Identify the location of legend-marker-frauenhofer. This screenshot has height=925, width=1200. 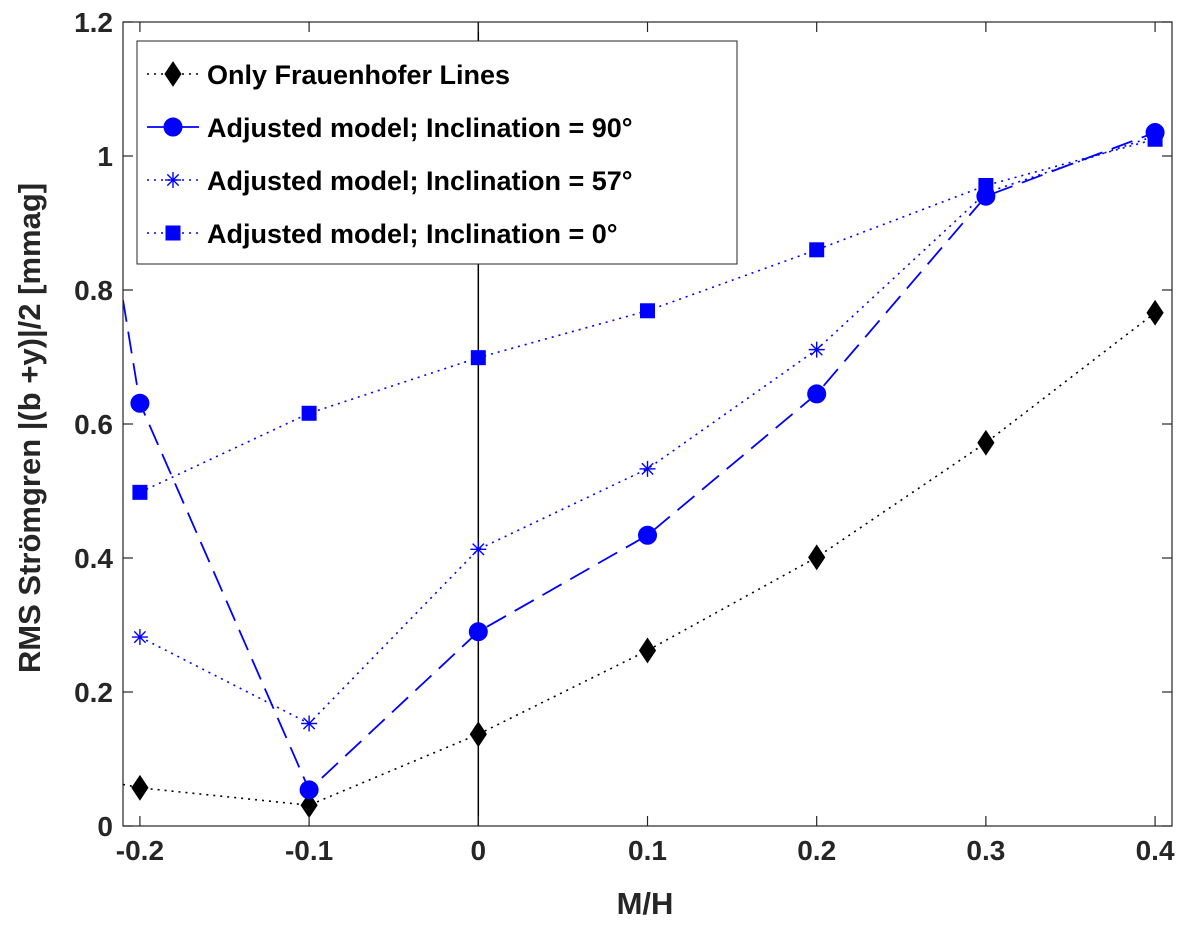
(173, 74).